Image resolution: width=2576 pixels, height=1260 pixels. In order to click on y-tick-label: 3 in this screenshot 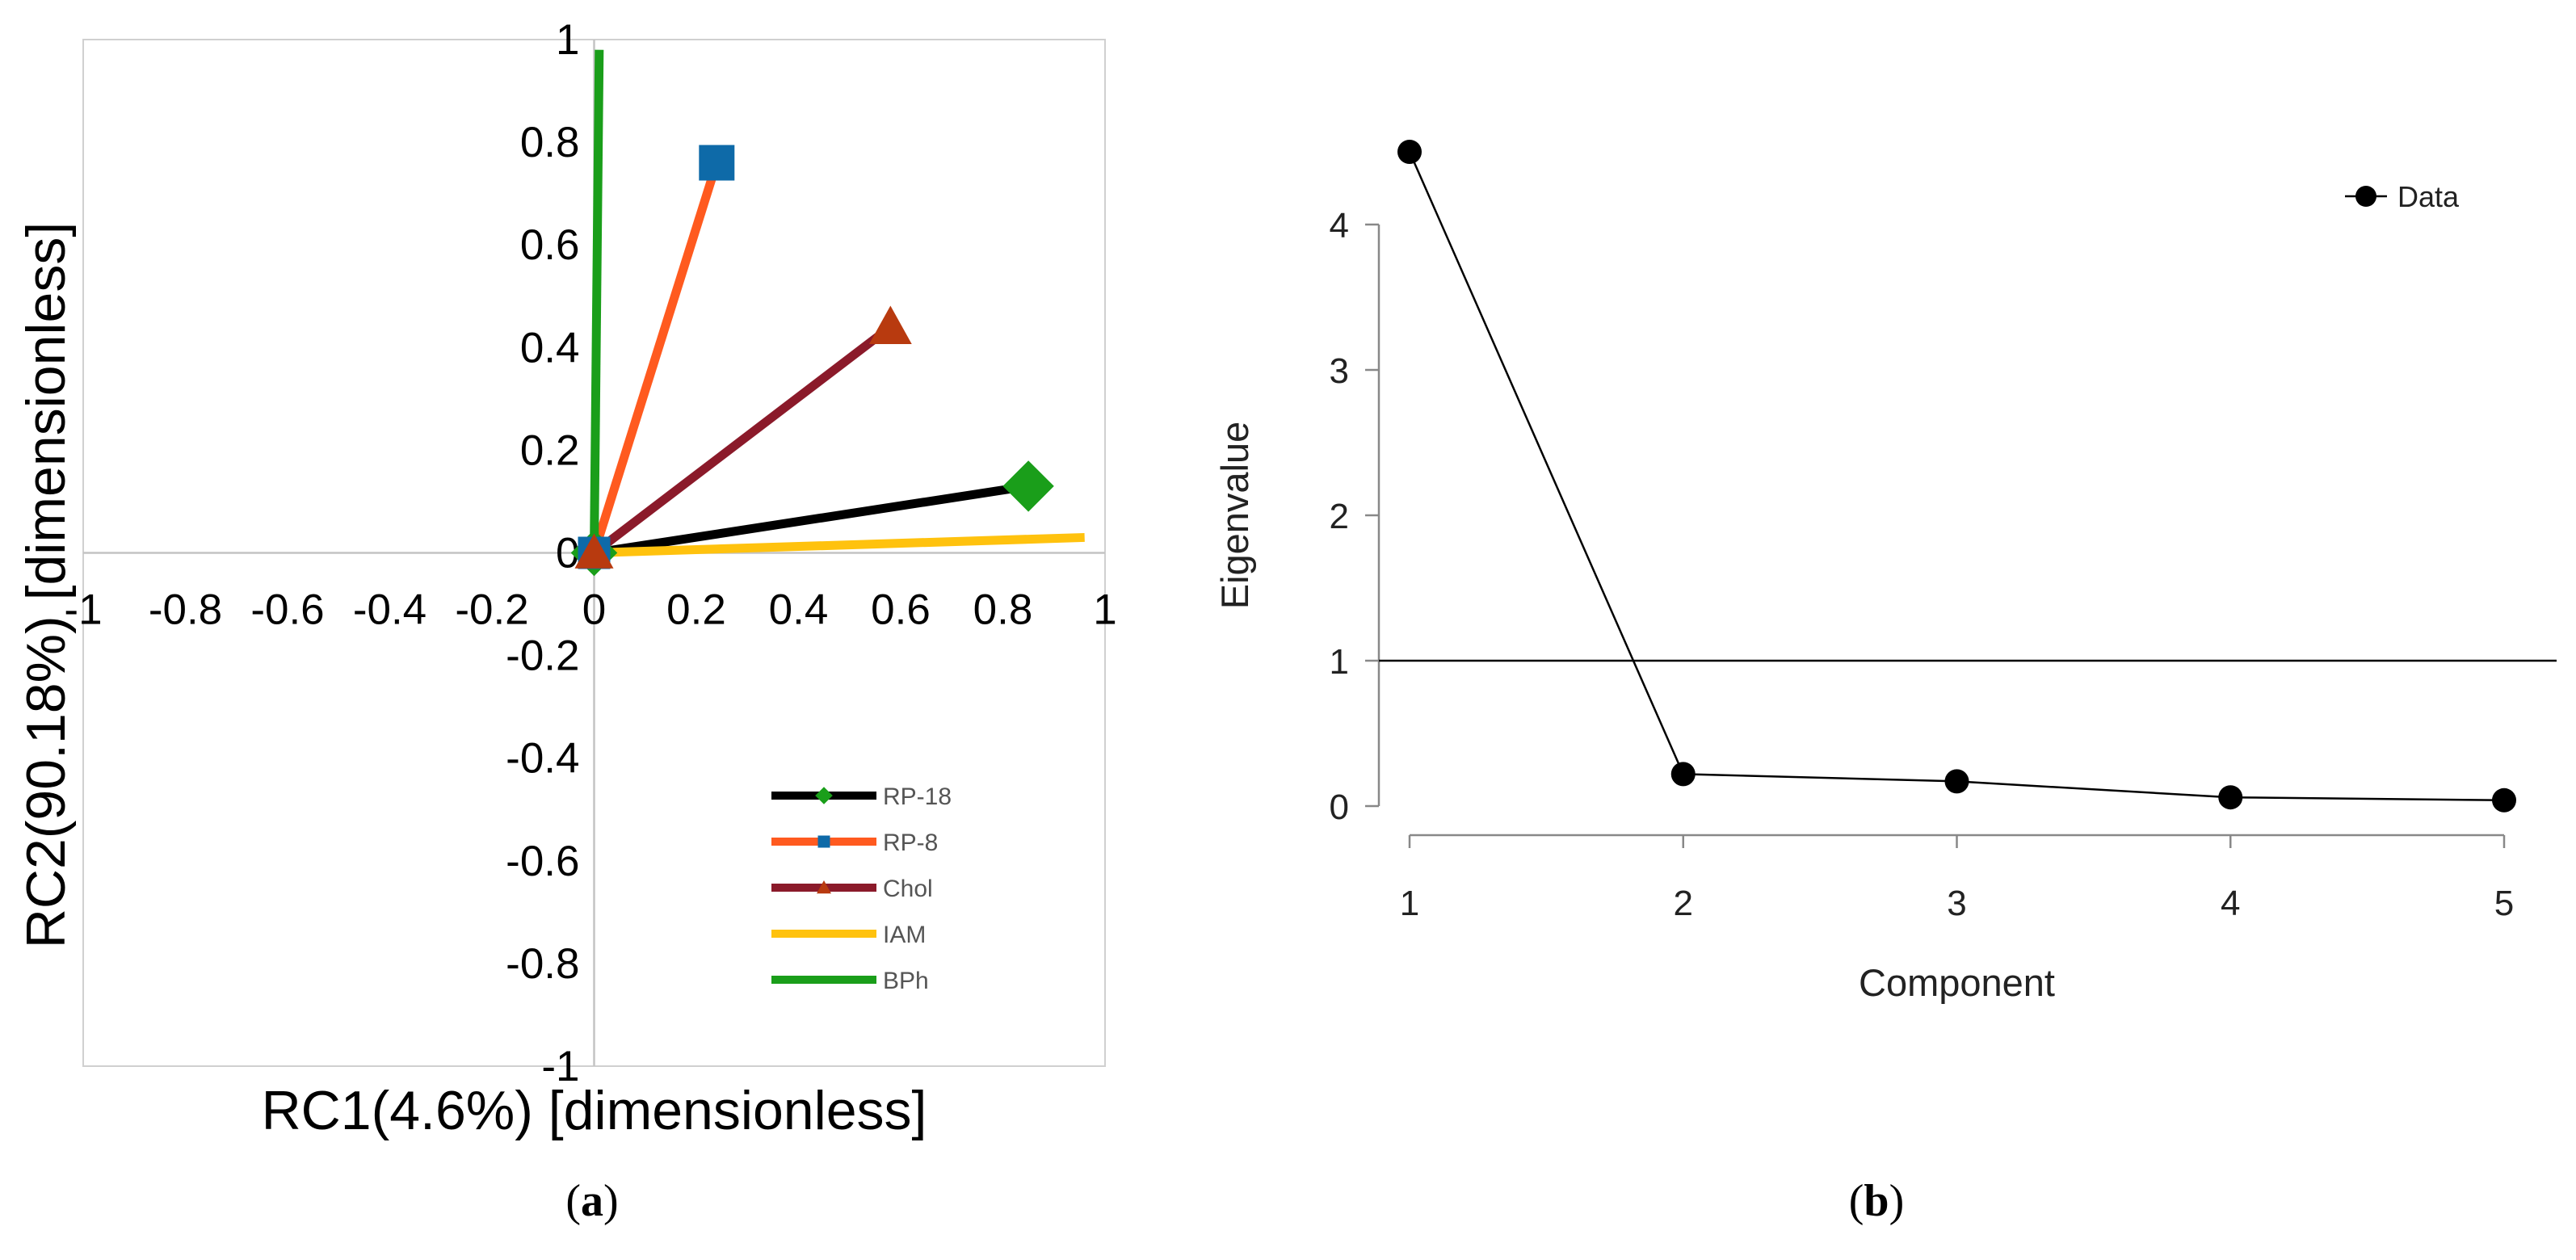, I will do `click(1339, 371)`.